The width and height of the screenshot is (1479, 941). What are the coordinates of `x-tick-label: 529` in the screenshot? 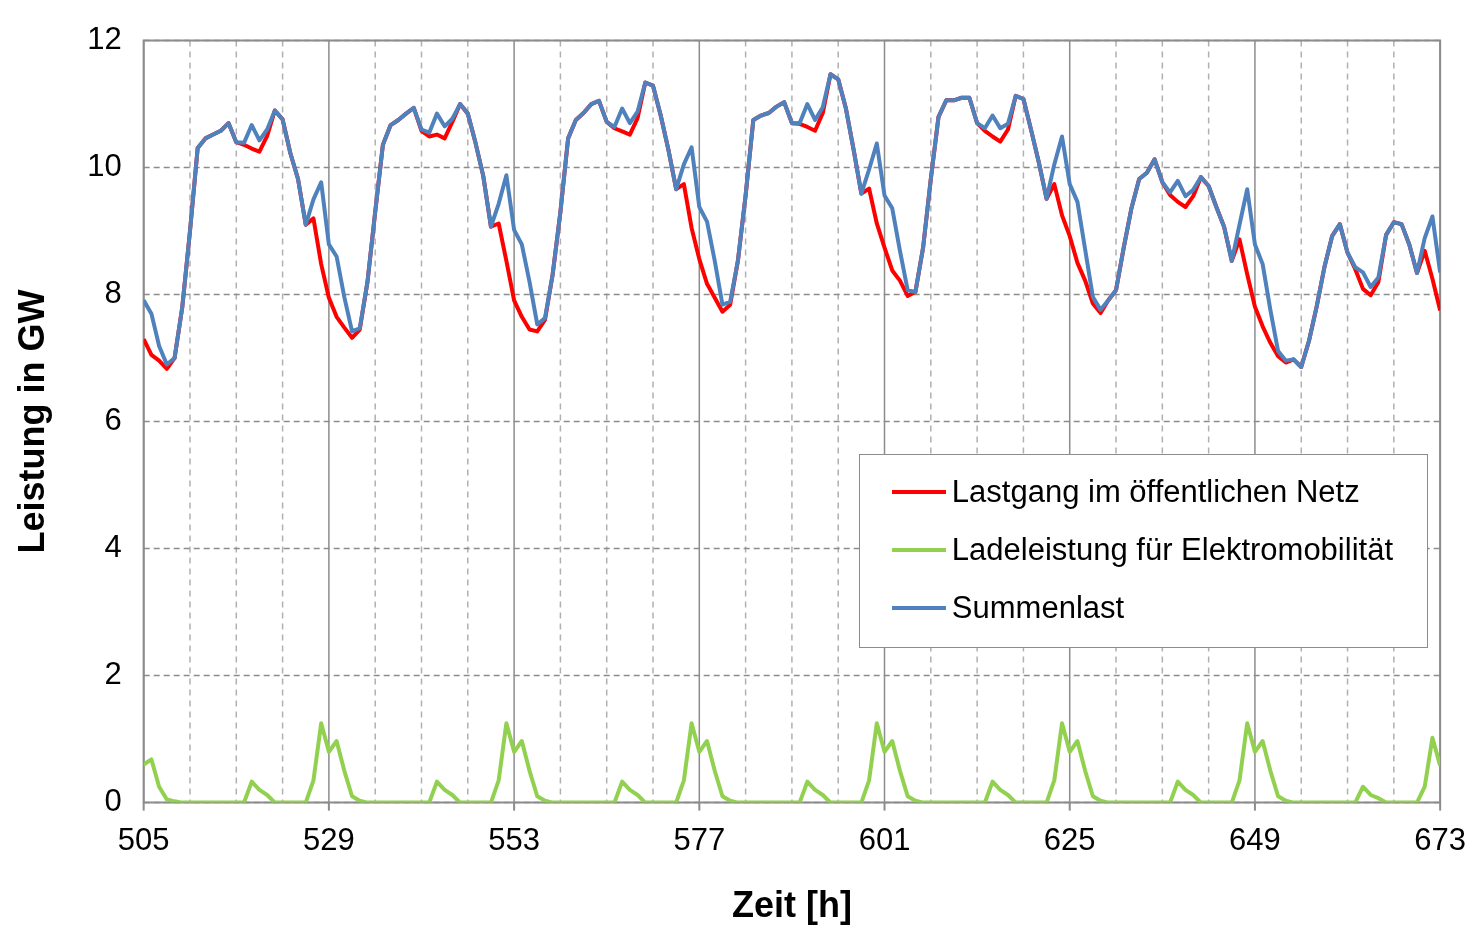 It's located at (329, 839).